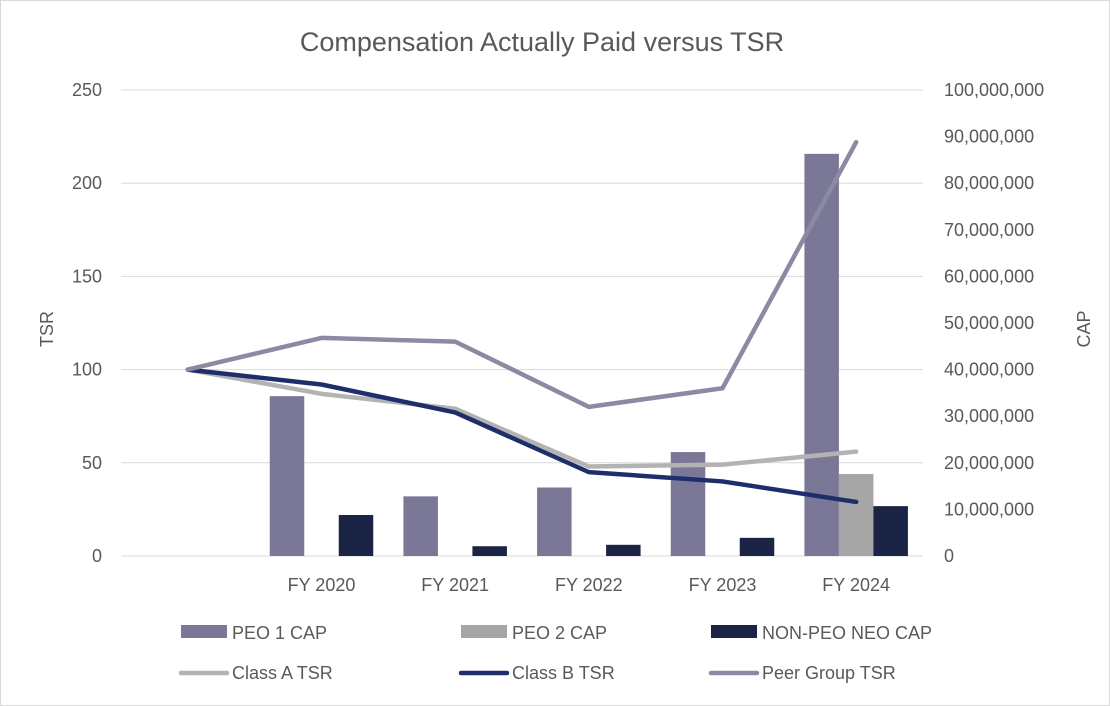 This screenshot has width=1110, height=706. What do you see at coordinates (994, 90) in the screenshot?
I see `right-axis-tick-label: 100,000,000` at bounding box center [994, 90].